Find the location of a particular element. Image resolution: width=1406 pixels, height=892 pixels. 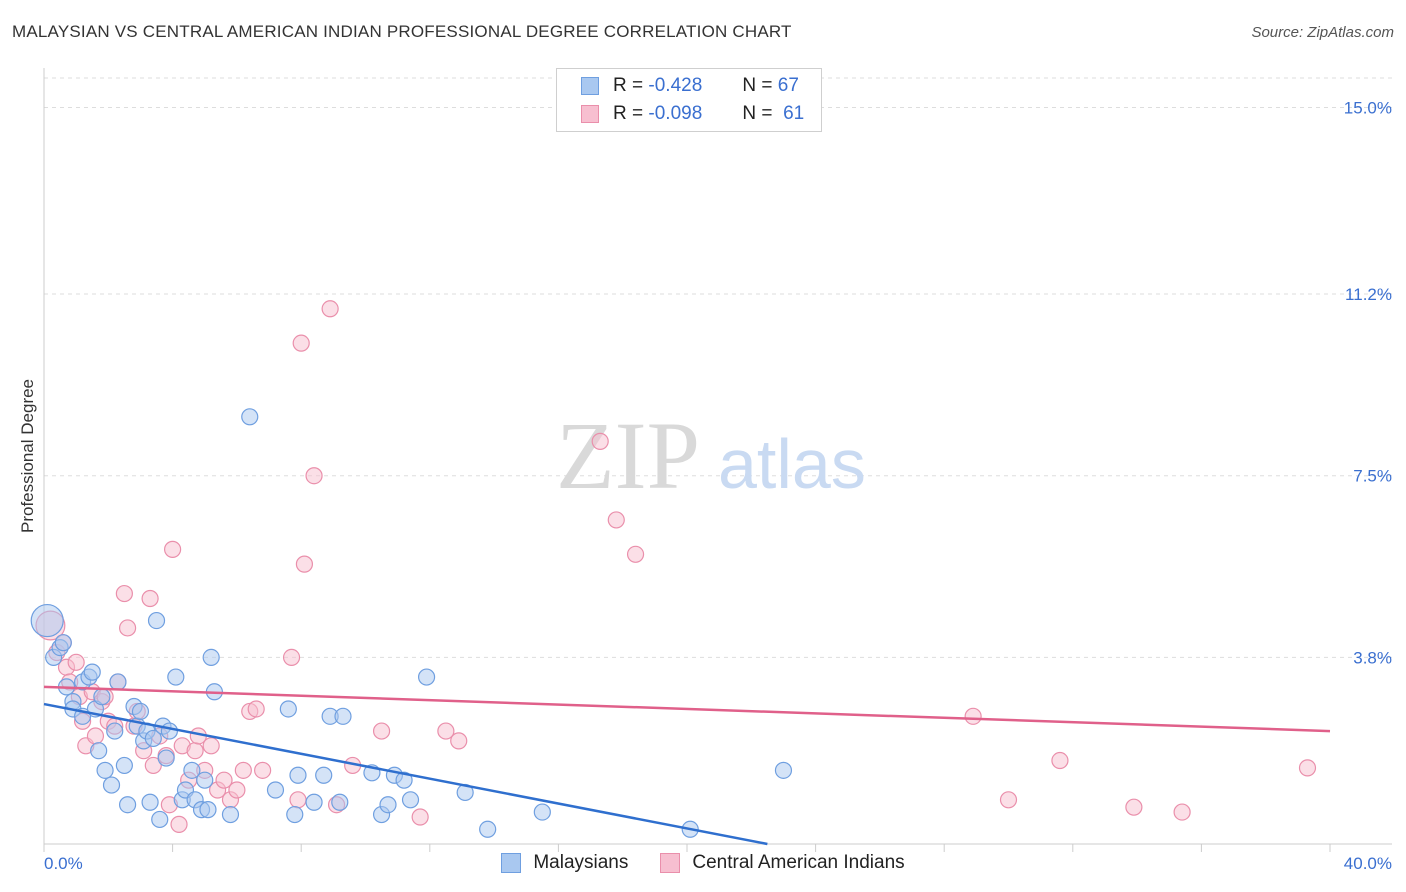

legend-r-value: -0.098 is located at coordinates (675, 113).